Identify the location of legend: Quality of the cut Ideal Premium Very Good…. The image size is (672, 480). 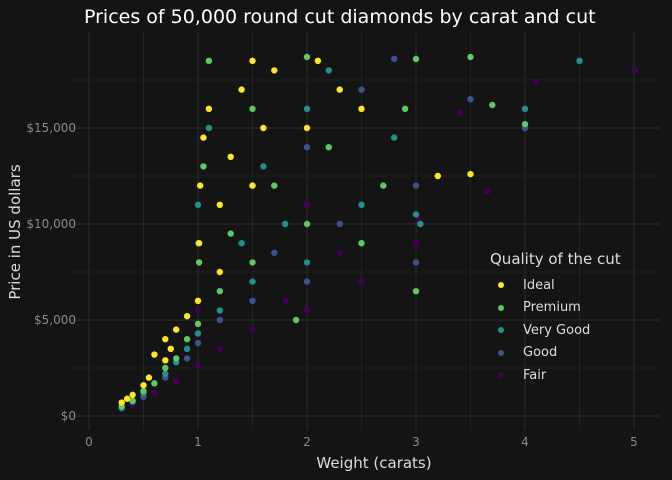
(555, 318).